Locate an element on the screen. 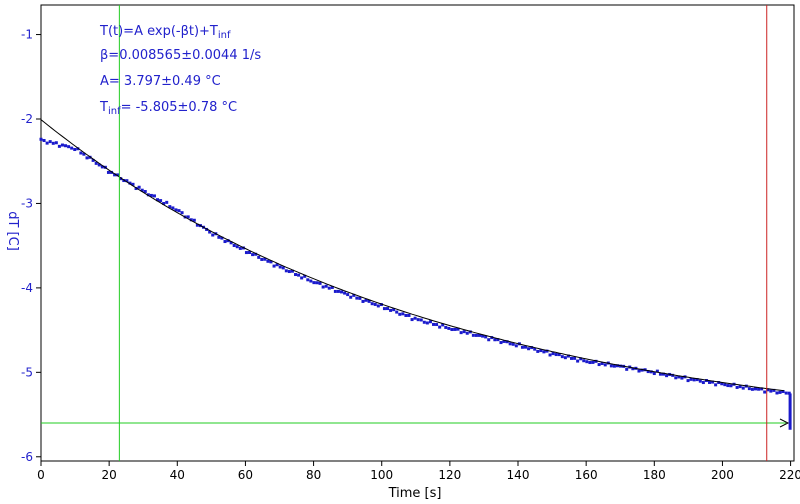  x-tick-label: 80 is located at coordinates (313, 475).